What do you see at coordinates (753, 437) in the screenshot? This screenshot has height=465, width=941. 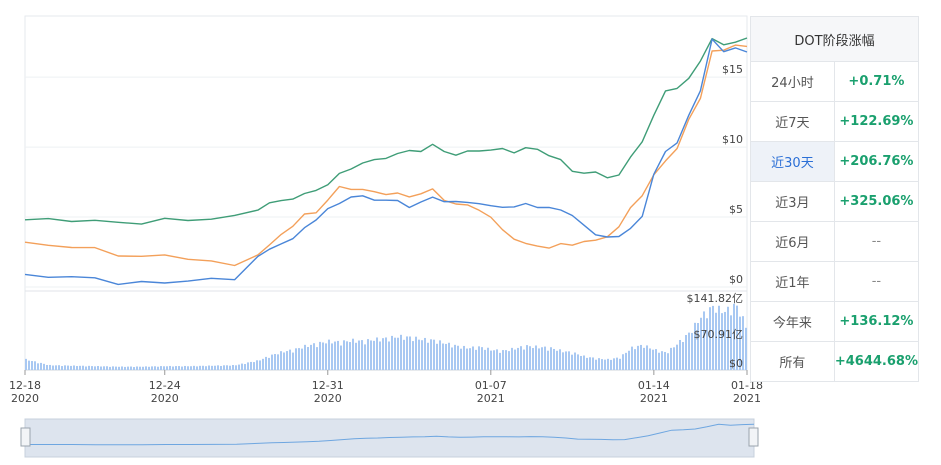 I see `navigator-right-handle` at bounding box center [753, 437].